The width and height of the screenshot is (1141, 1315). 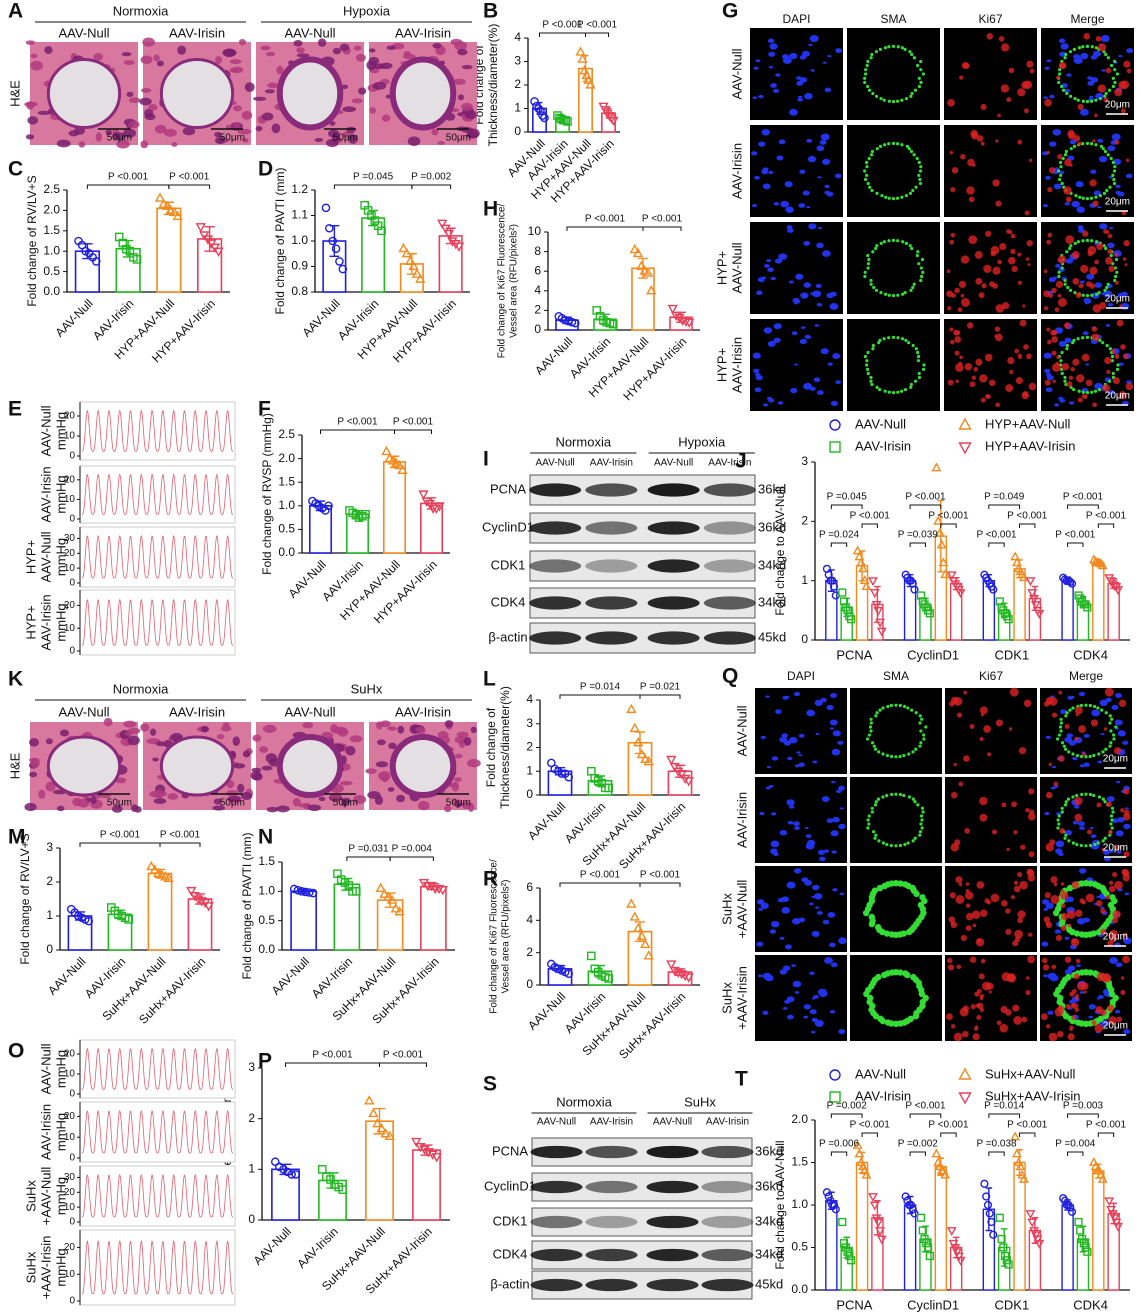 I want to click on significance-label: P =0.002, so click(x=918, y=1144).